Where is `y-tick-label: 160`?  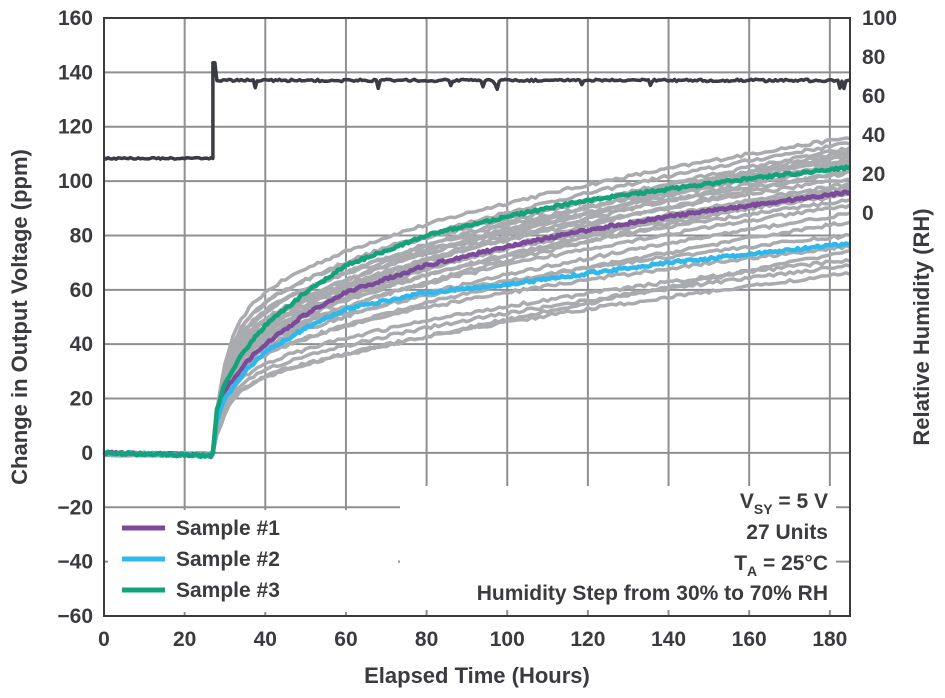
y-tick-label: 160 is located at coordinates (75, 18).